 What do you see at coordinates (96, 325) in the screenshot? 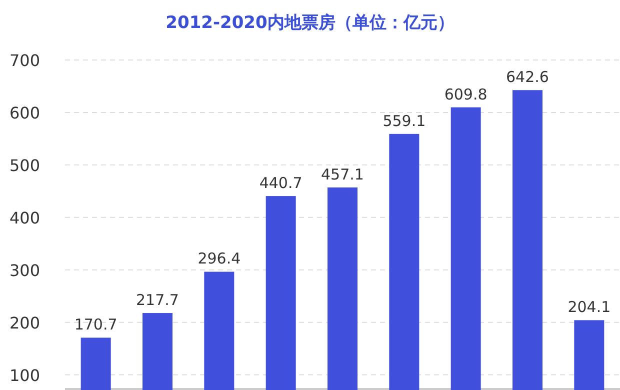
I see `data-label: 170.7` at bounding box center [96, 325].